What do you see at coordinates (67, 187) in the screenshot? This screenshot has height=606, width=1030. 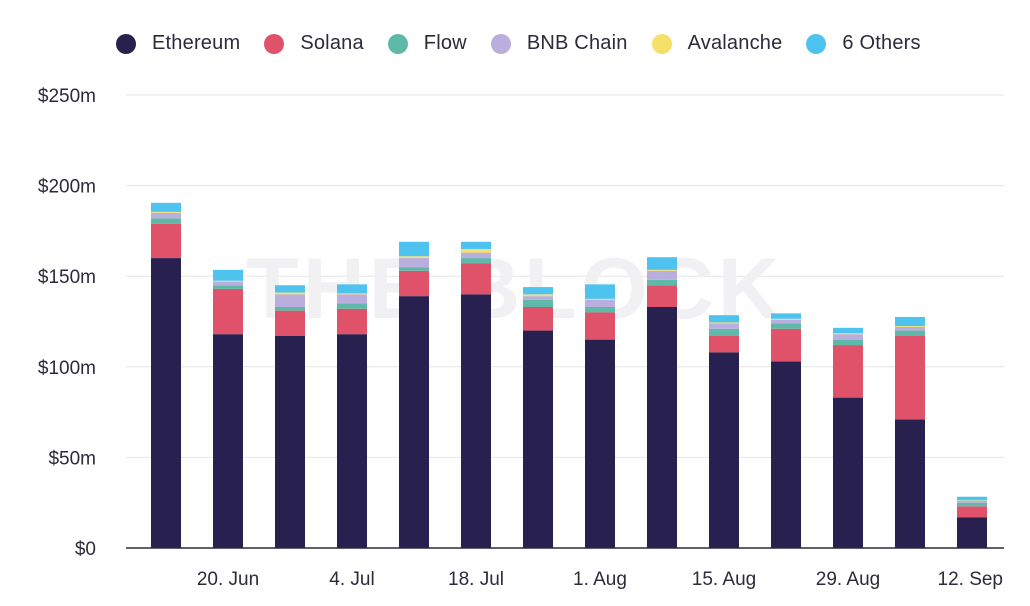 I see `y-tick-label: $200m` at bounding box center [67, 187].